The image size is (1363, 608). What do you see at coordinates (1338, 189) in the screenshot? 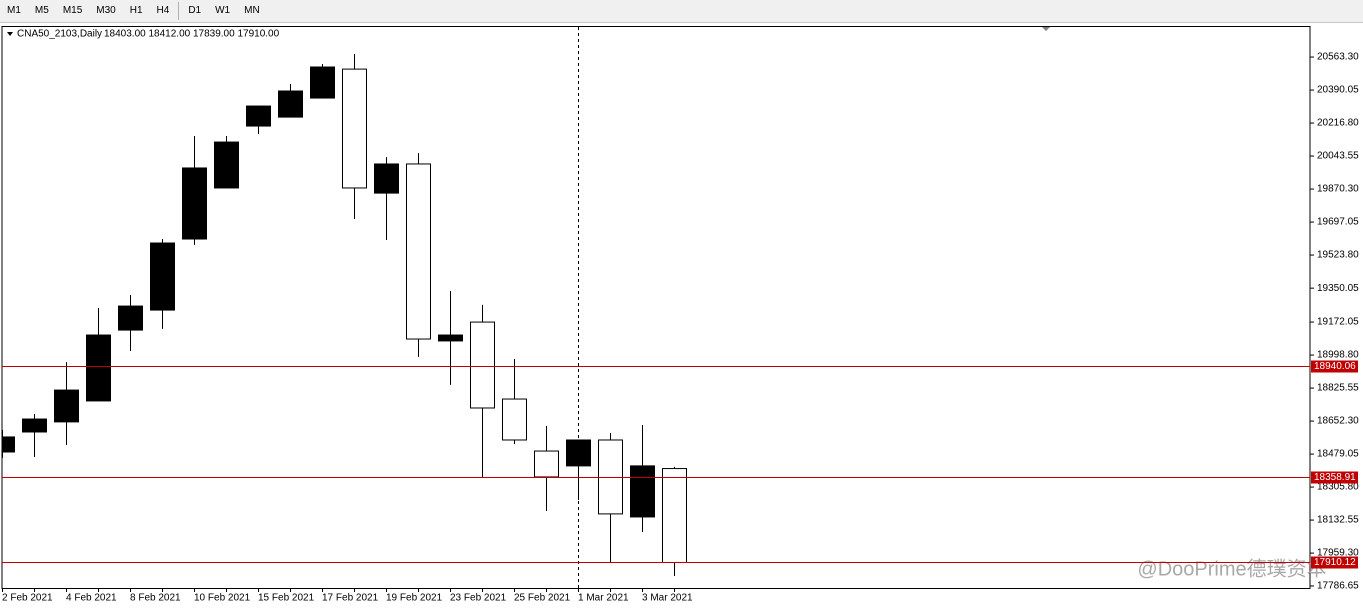
I see `y-tick-label: 19870.30` at bounding box center [1338, 189].